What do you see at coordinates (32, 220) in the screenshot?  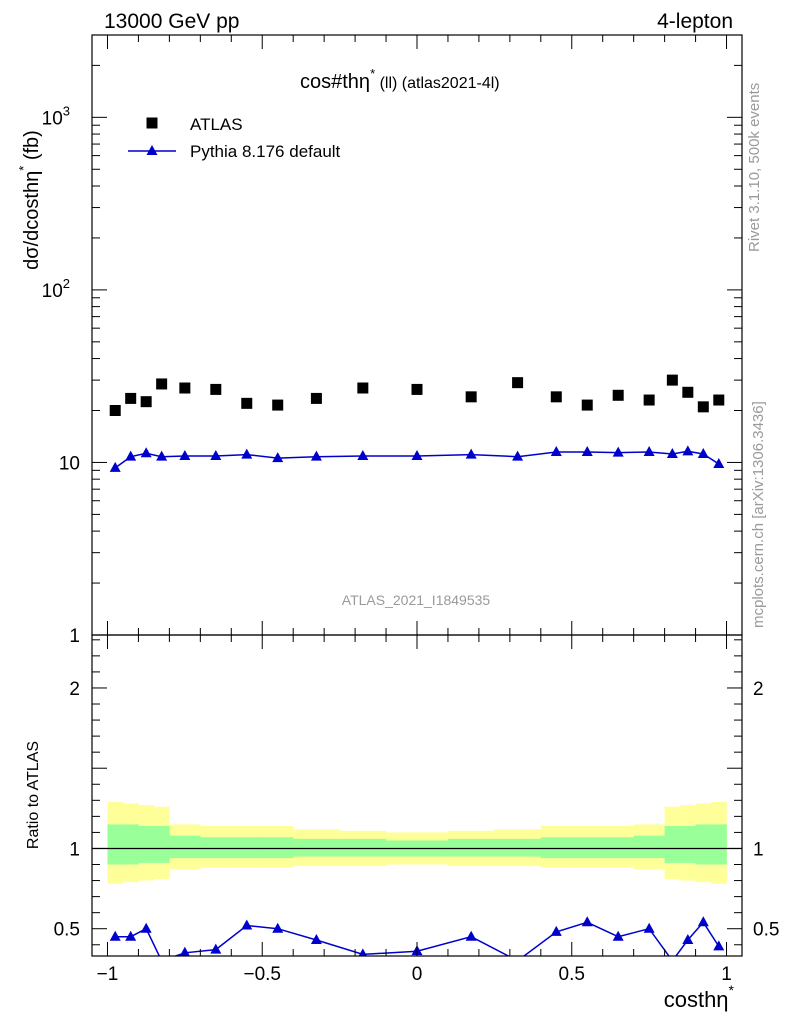 I see `main-y-axis-label-main: dσ/dcosthη` at bounding box center [32, 220].